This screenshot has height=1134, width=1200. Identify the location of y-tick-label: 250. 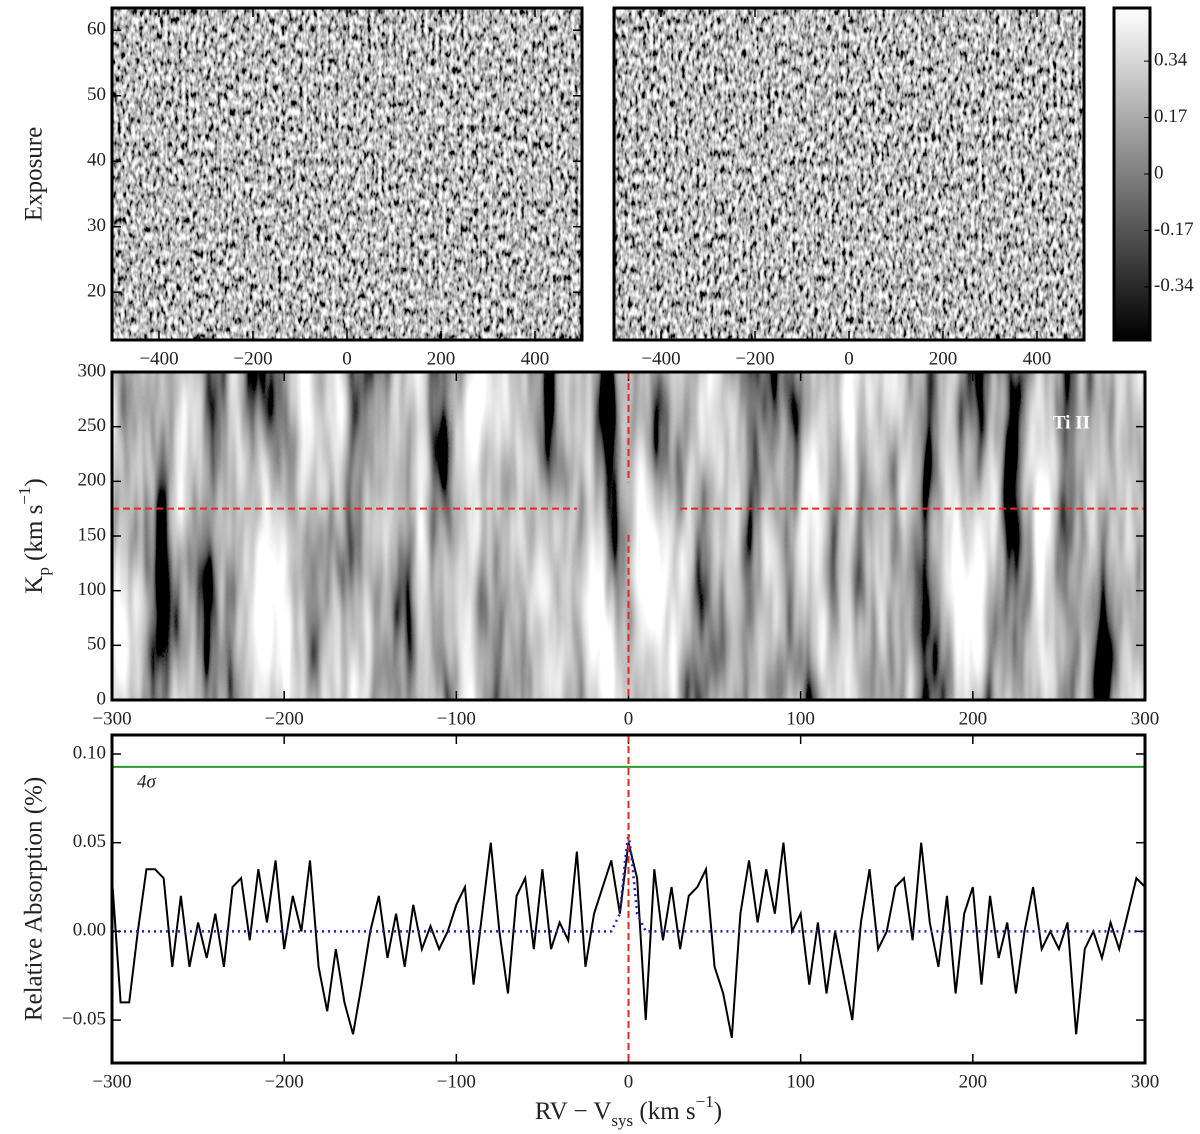
(92, 425).